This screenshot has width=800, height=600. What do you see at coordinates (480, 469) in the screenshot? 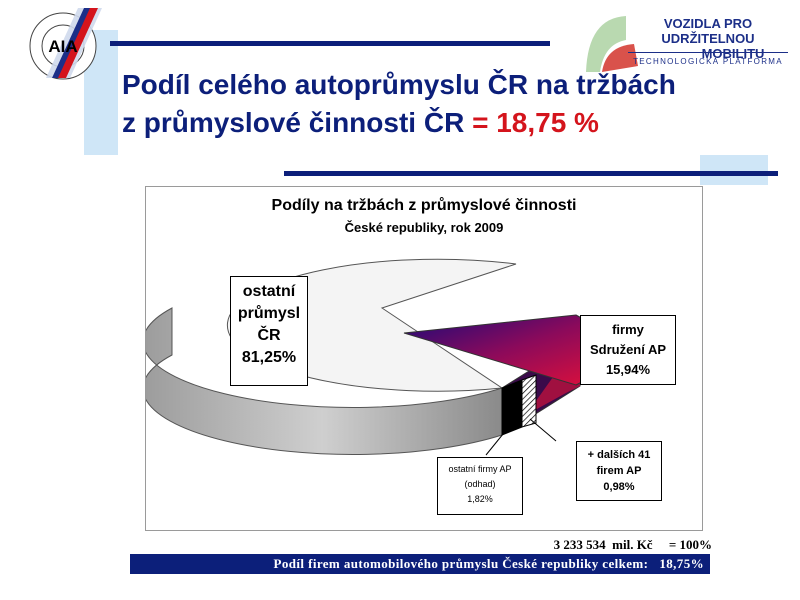
I see `label-odhad-line1: ostatní firmy AP` at bounding box center [480, 469].